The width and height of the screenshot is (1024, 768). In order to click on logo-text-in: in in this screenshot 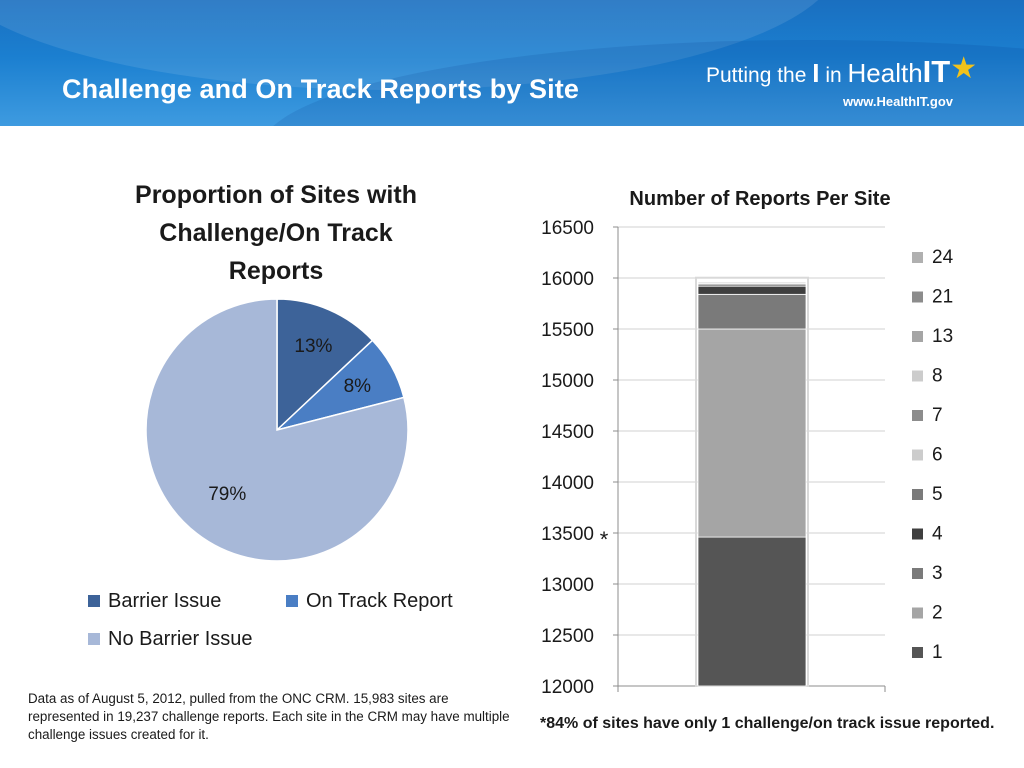, I will do `click(833, 75)`.